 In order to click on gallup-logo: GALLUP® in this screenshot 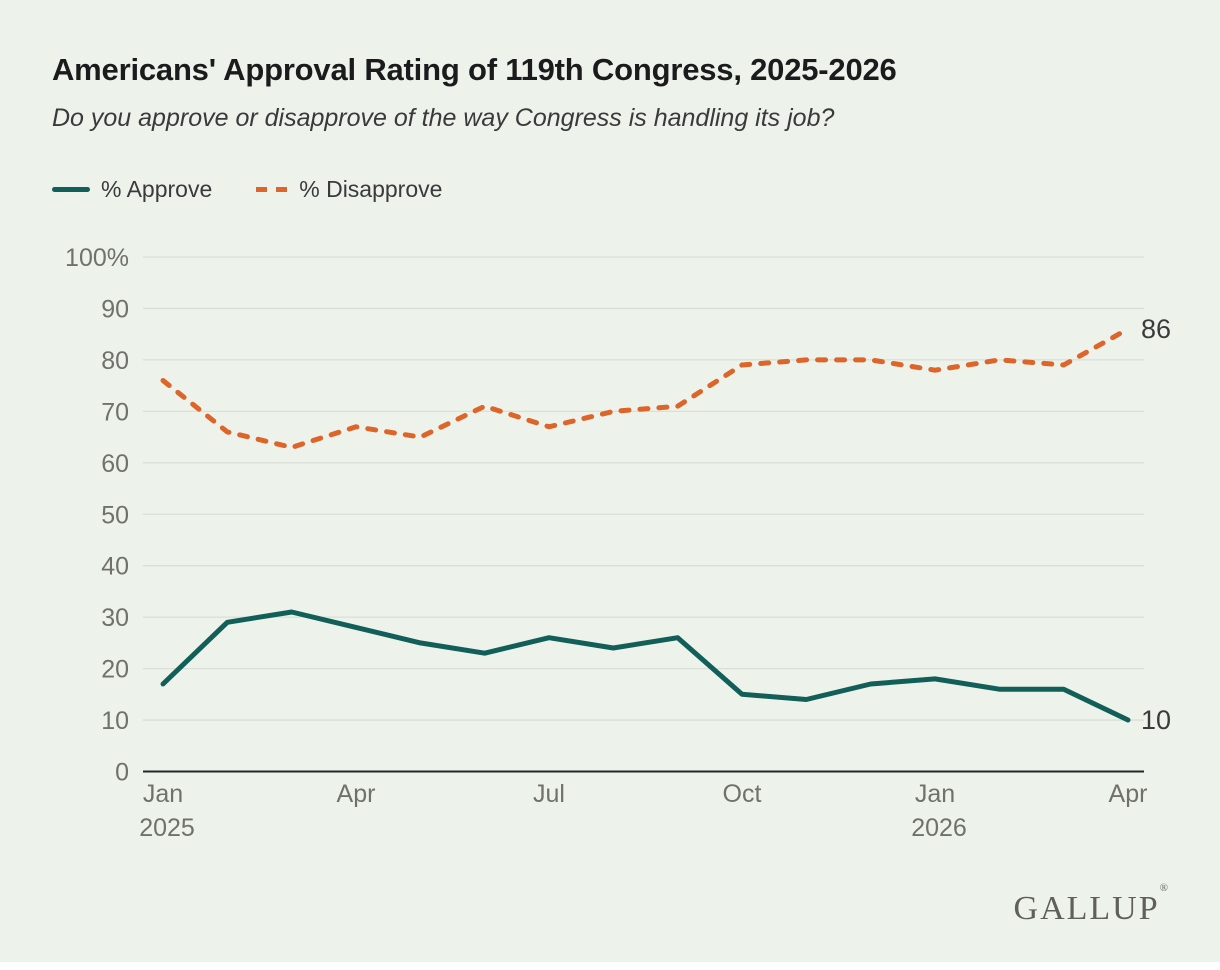, I will do `click(1091, 905)`.